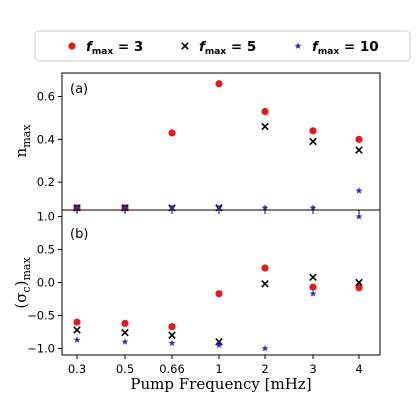 Image resolution: width=416 pixels, height=416 pixels. I want to click on panel-b-ytick-label-5: 1.0, so click(46, 217).